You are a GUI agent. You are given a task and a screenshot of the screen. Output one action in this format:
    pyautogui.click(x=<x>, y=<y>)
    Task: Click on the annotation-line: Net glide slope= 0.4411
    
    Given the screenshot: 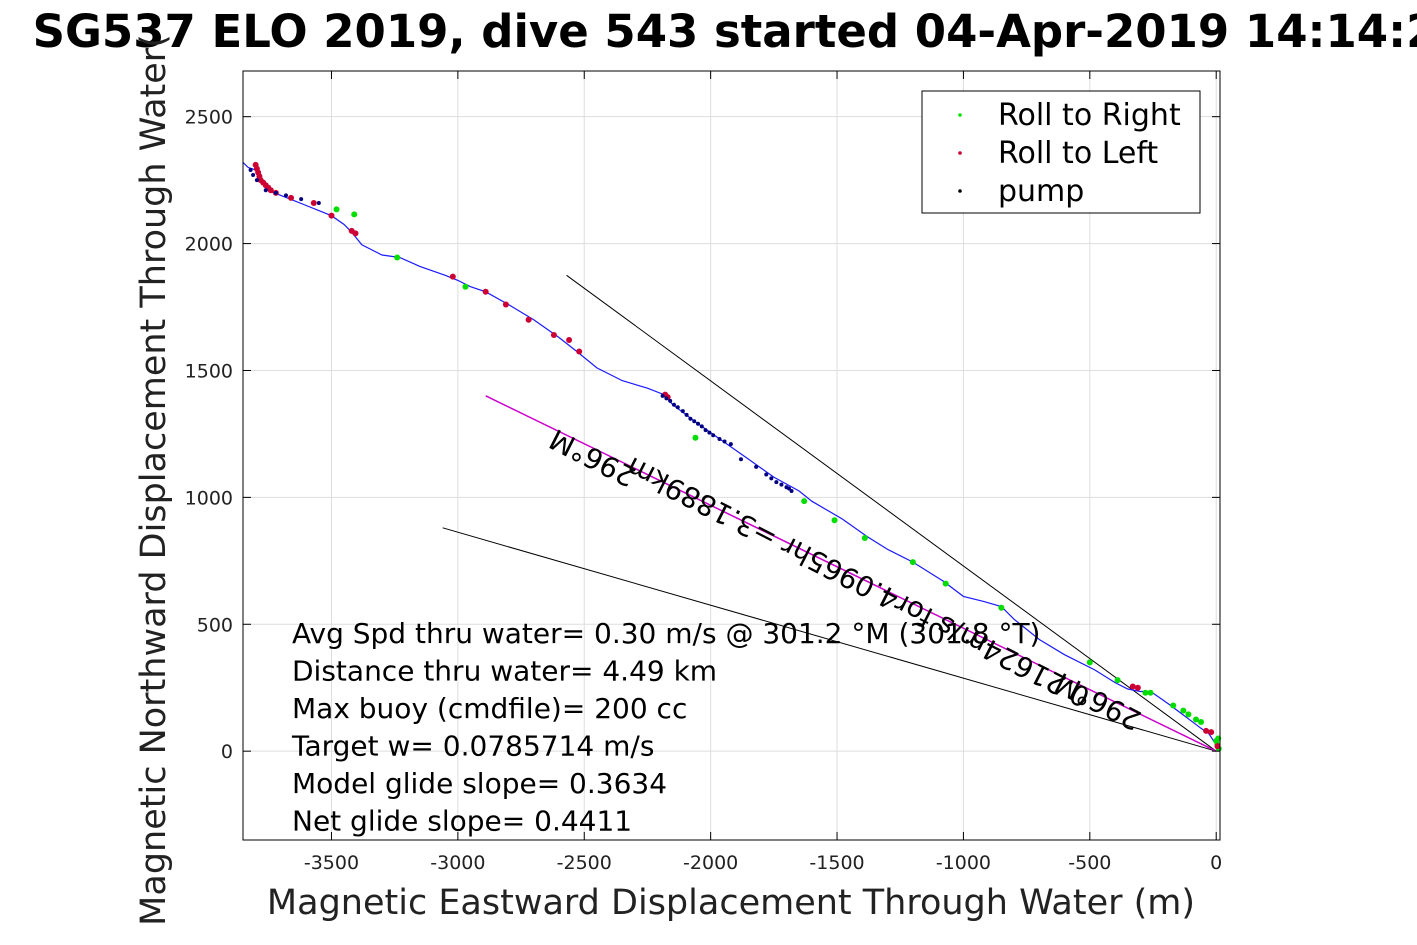 What is the action you would take?
    pyautogui.click(x=462, y=821)
    